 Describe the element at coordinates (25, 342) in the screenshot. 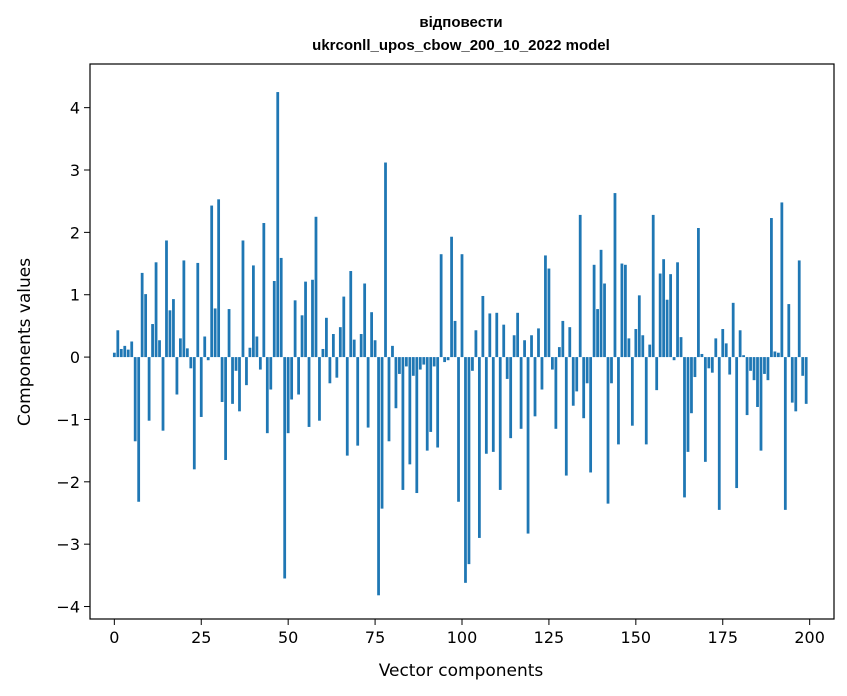

I see `y-axis-label: Components values` at that location.